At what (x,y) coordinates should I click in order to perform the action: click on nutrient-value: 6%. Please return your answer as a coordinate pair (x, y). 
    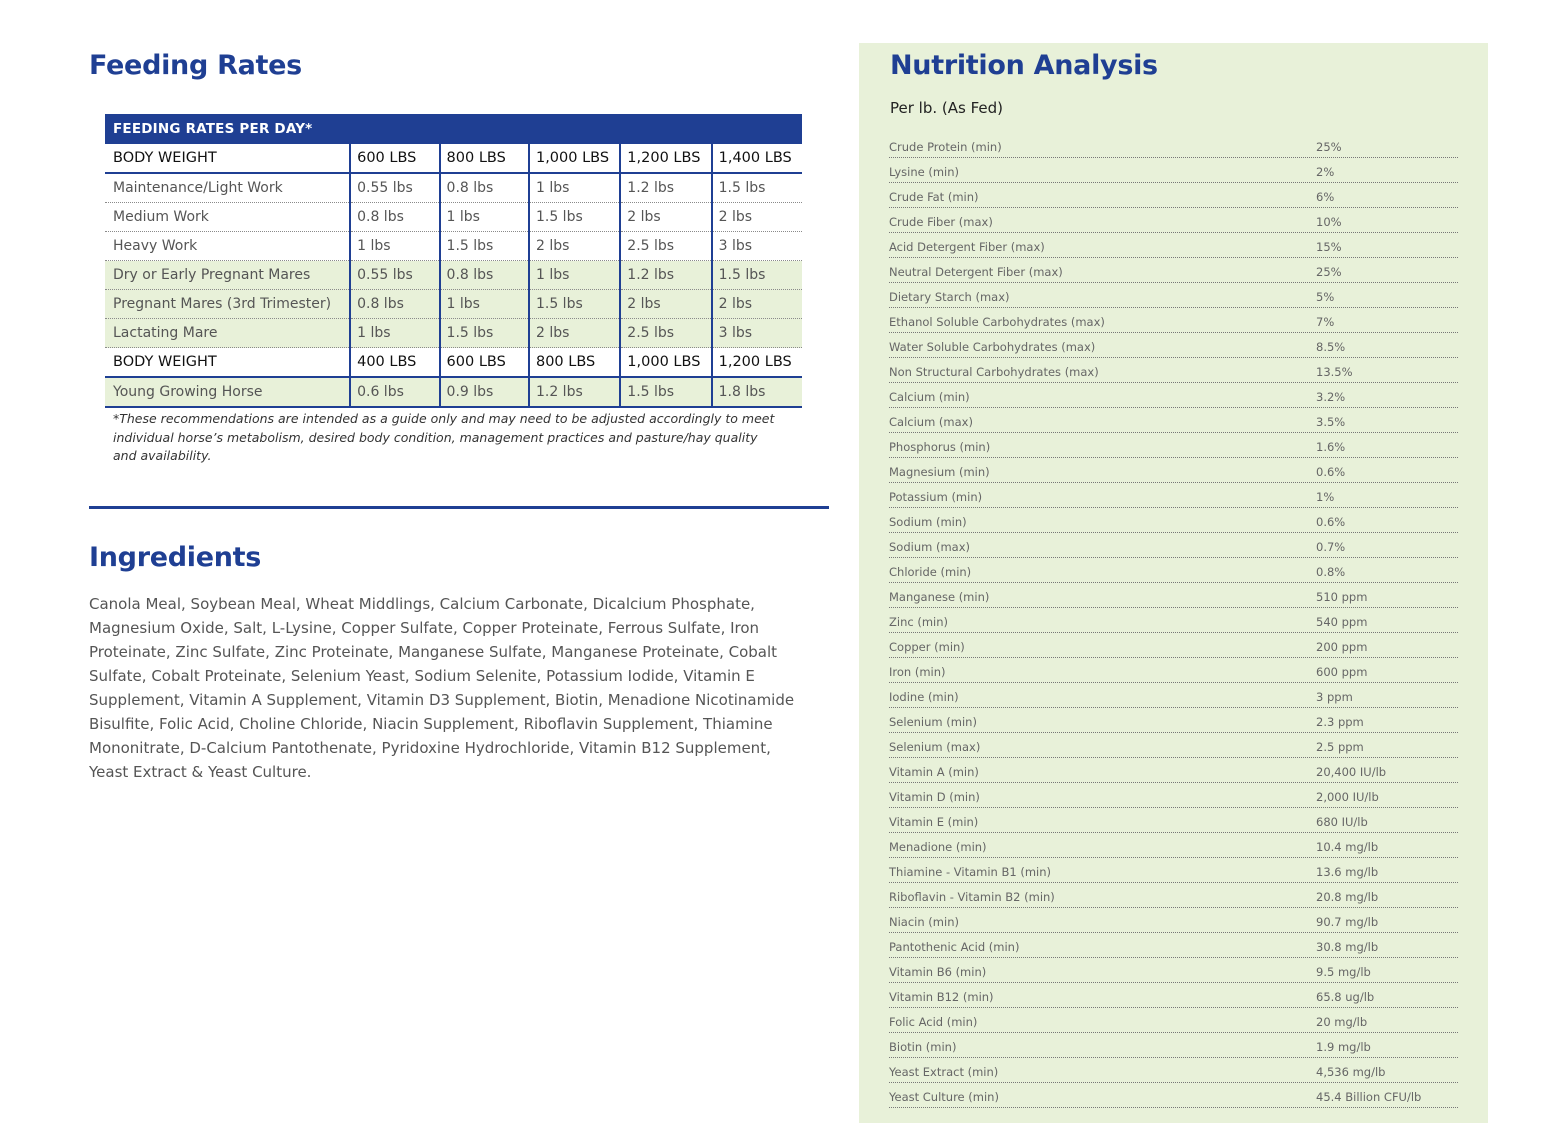
    Looking at the image, I should click on (1325, 197).